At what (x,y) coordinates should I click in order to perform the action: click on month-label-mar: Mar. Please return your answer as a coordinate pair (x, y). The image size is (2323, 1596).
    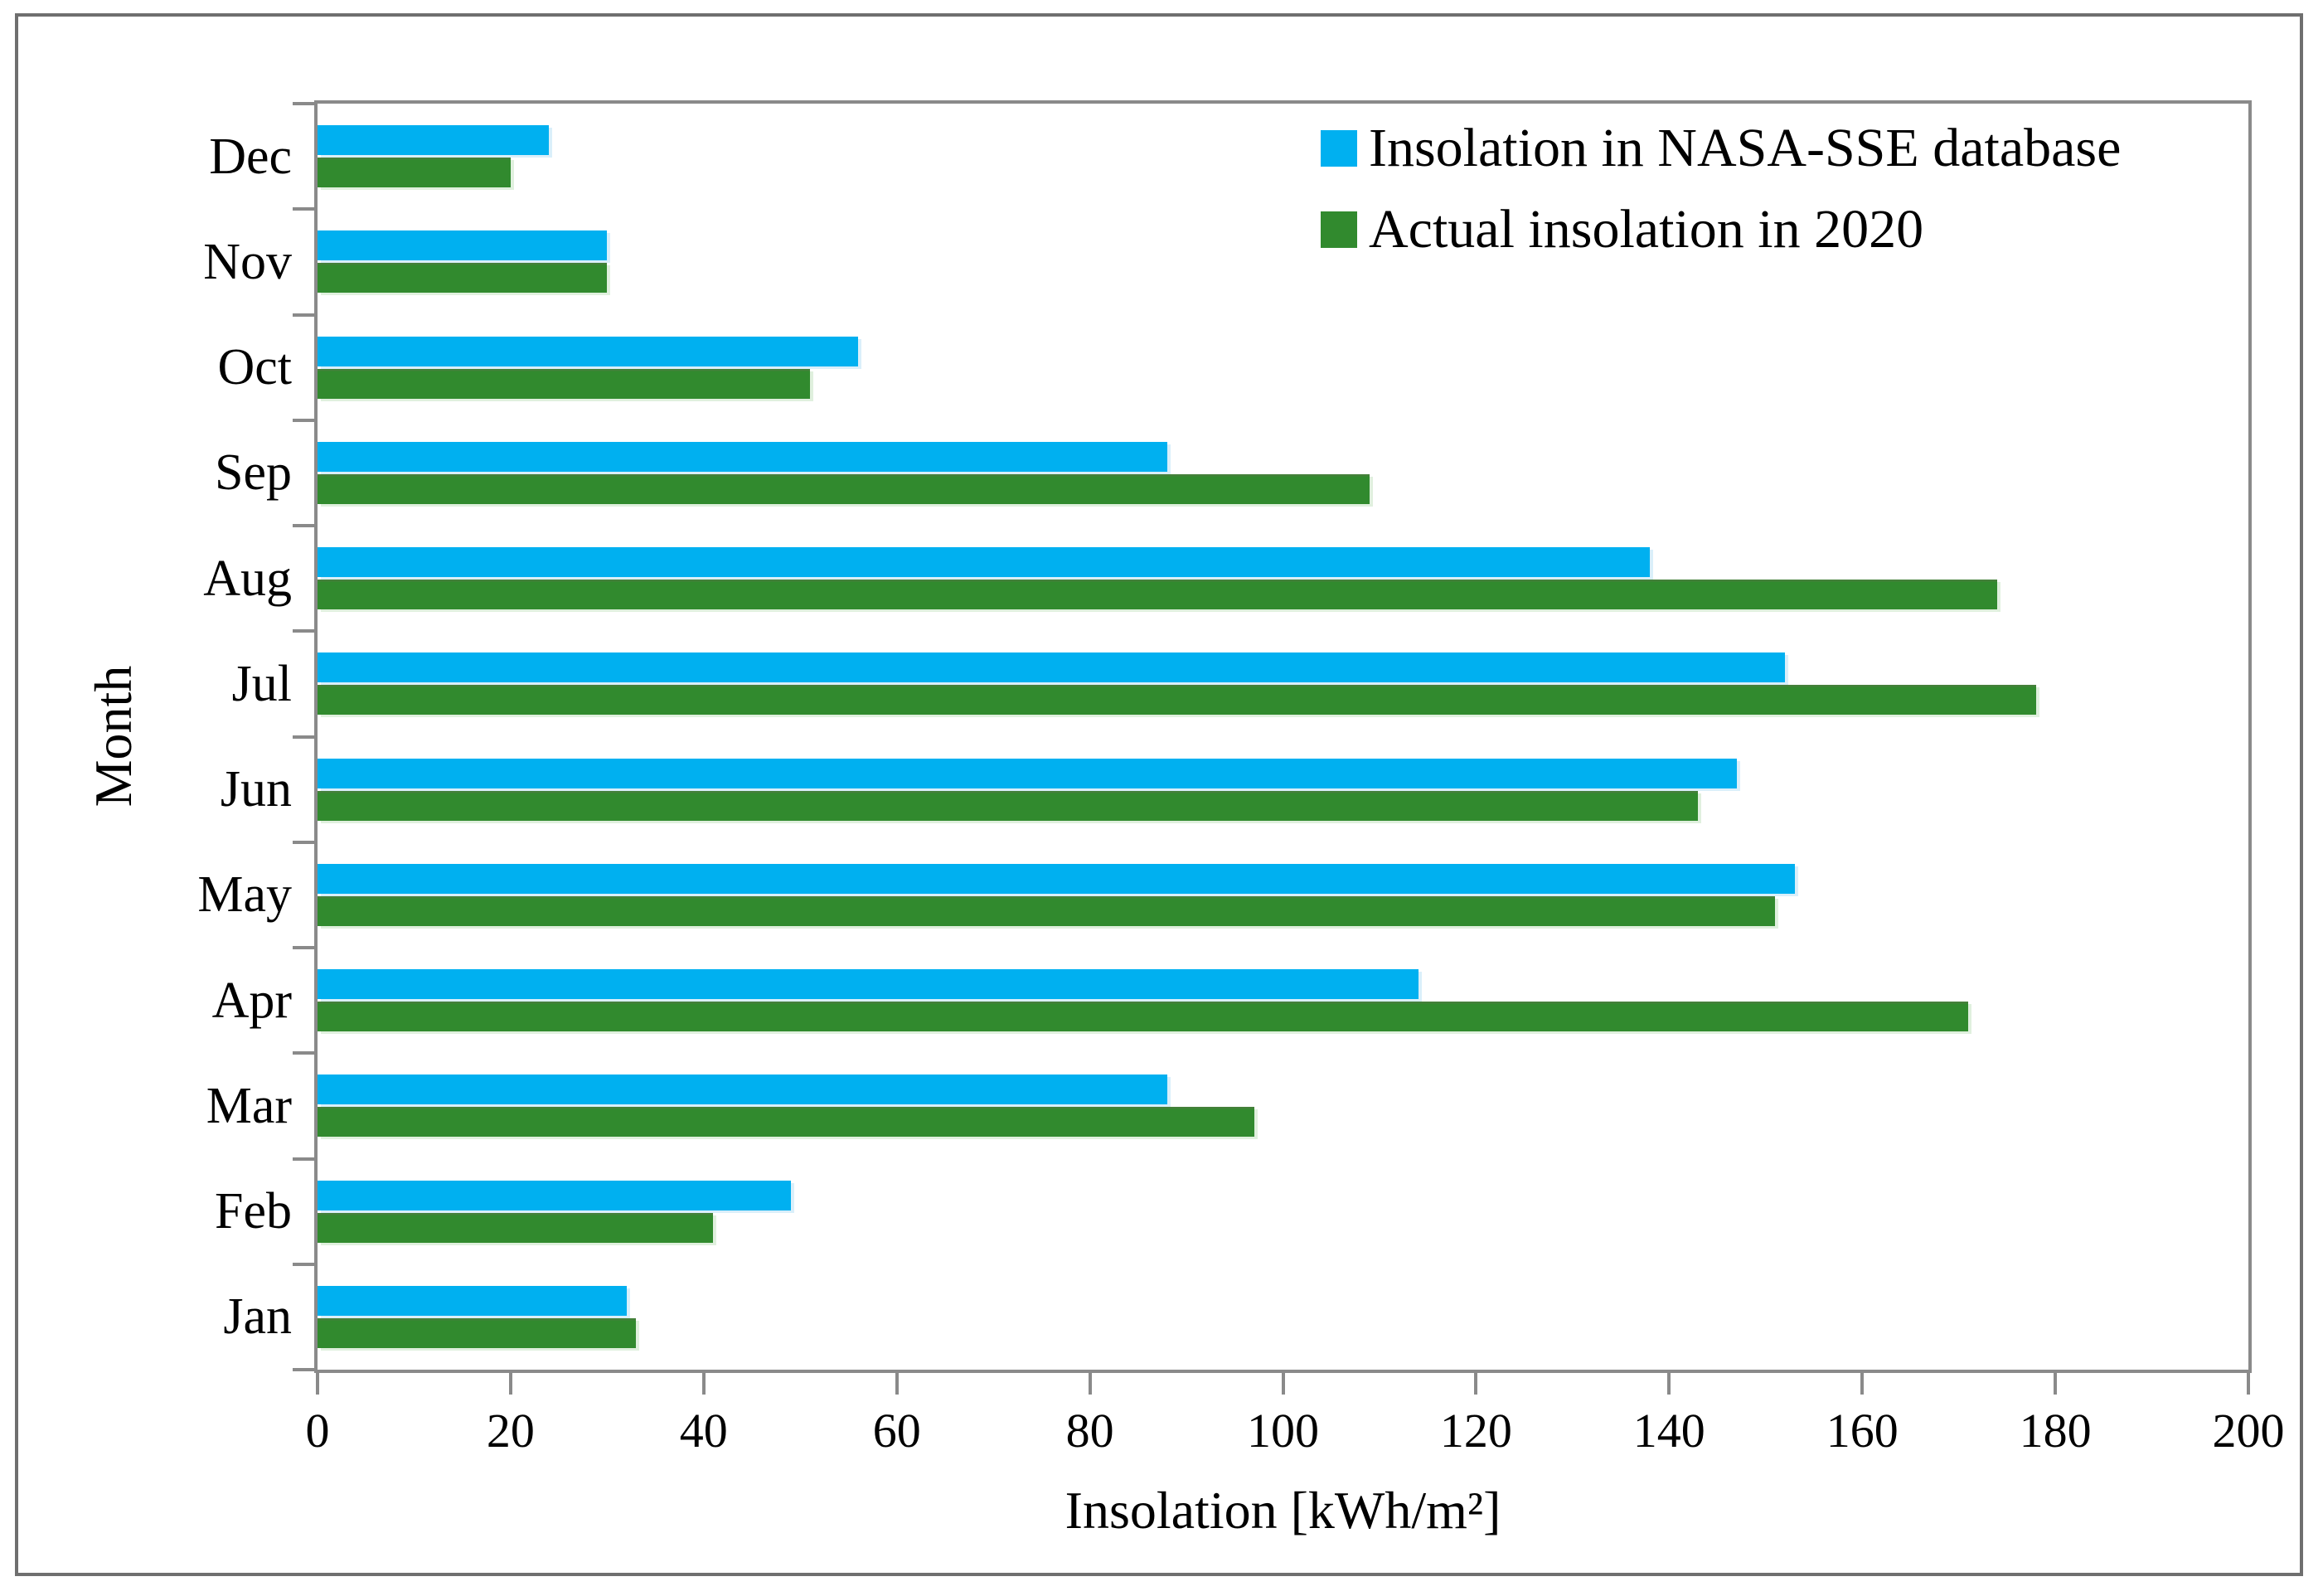
    Looking at the image, I should click on (249, 1105).